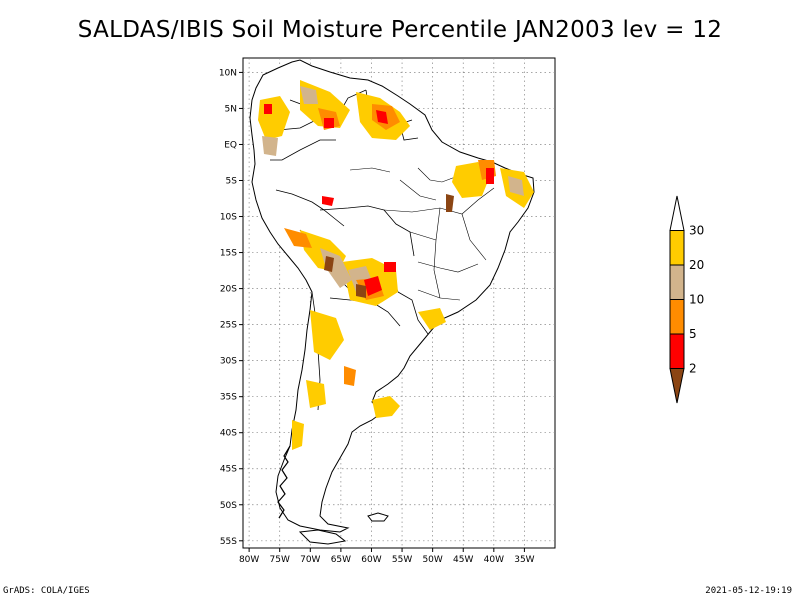  What do you see at coordinates (450, 203) in the screenshot?
I see `patch-northeast-brown` at bounding box center [450, 203].